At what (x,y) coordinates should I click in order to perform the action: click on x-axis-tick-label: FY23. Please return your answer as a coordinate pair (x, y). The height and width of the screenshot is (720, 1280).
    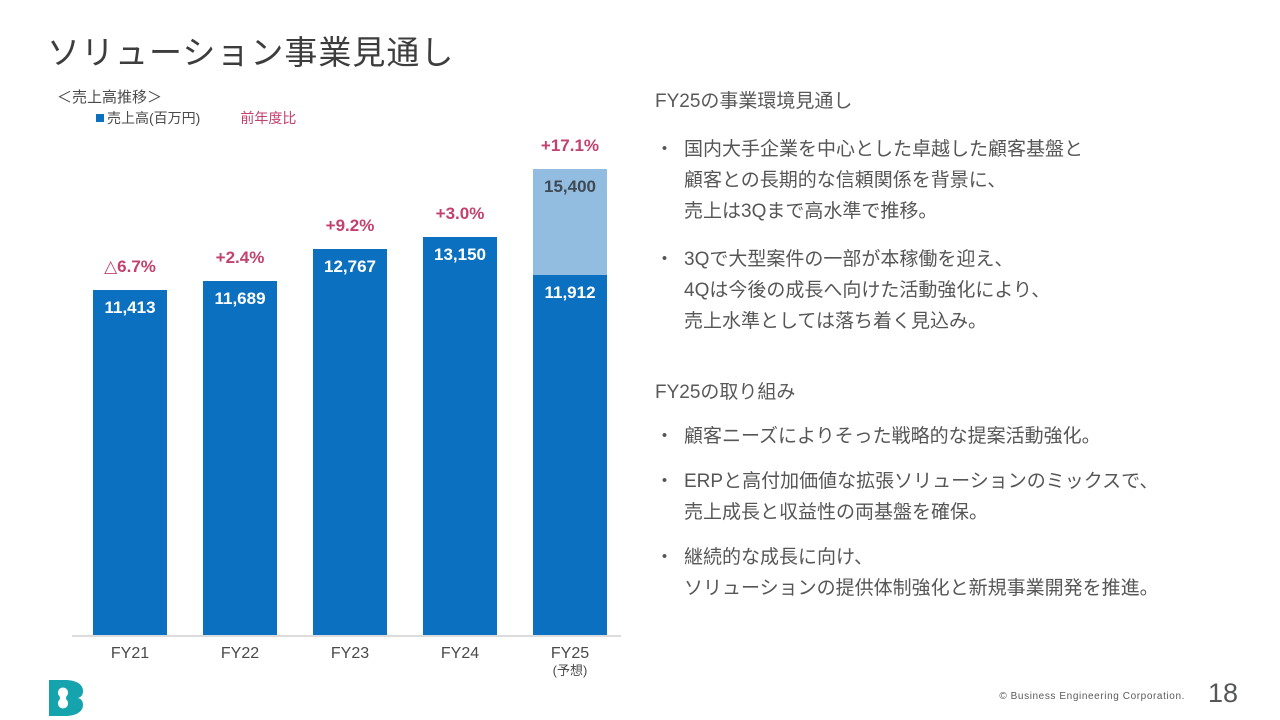
    Looking at the image, I should click on (350, 653).